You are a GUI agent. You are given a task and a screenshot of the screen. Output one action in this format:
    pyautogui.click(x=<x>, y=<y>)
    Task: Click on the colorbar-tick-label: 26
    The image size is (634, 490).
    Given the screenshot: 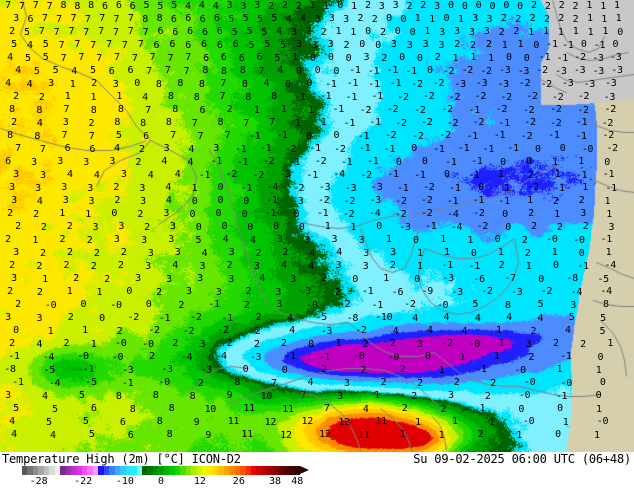 What is the action you would take?
    pyautogui.click(x=238, y=481)
    